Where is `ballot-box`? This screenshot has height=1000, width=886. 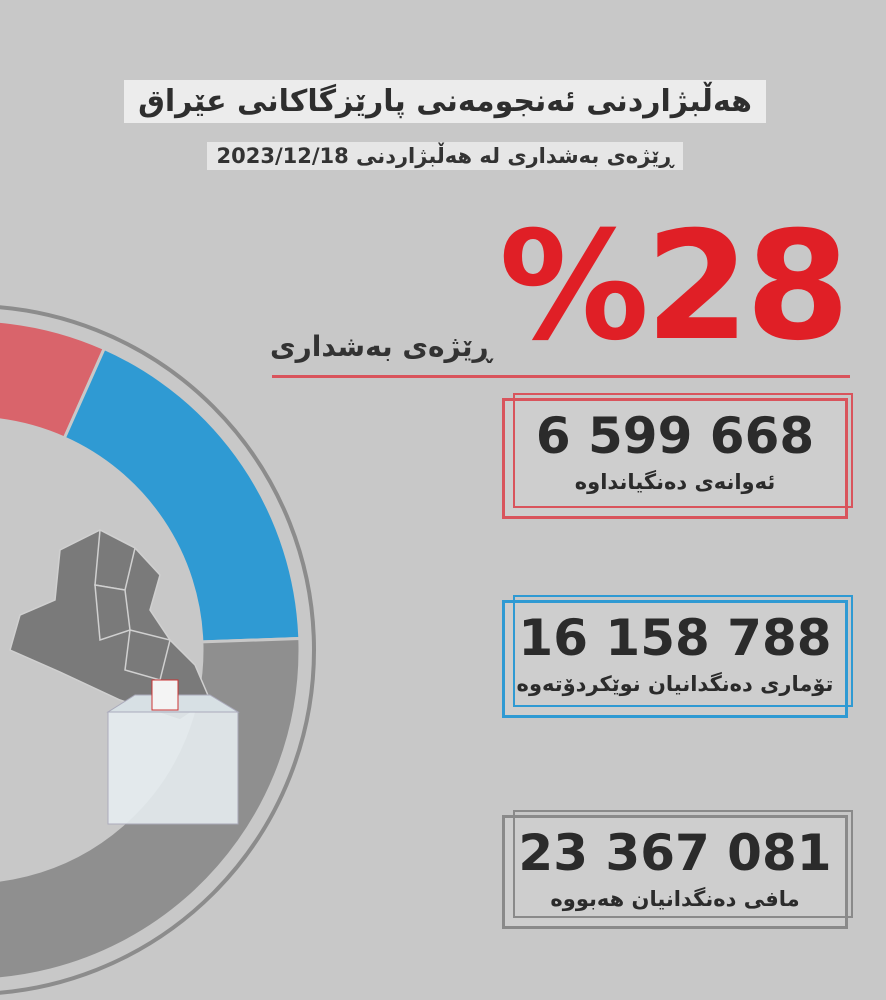
ballot-box is located at coordinates (173, 752).